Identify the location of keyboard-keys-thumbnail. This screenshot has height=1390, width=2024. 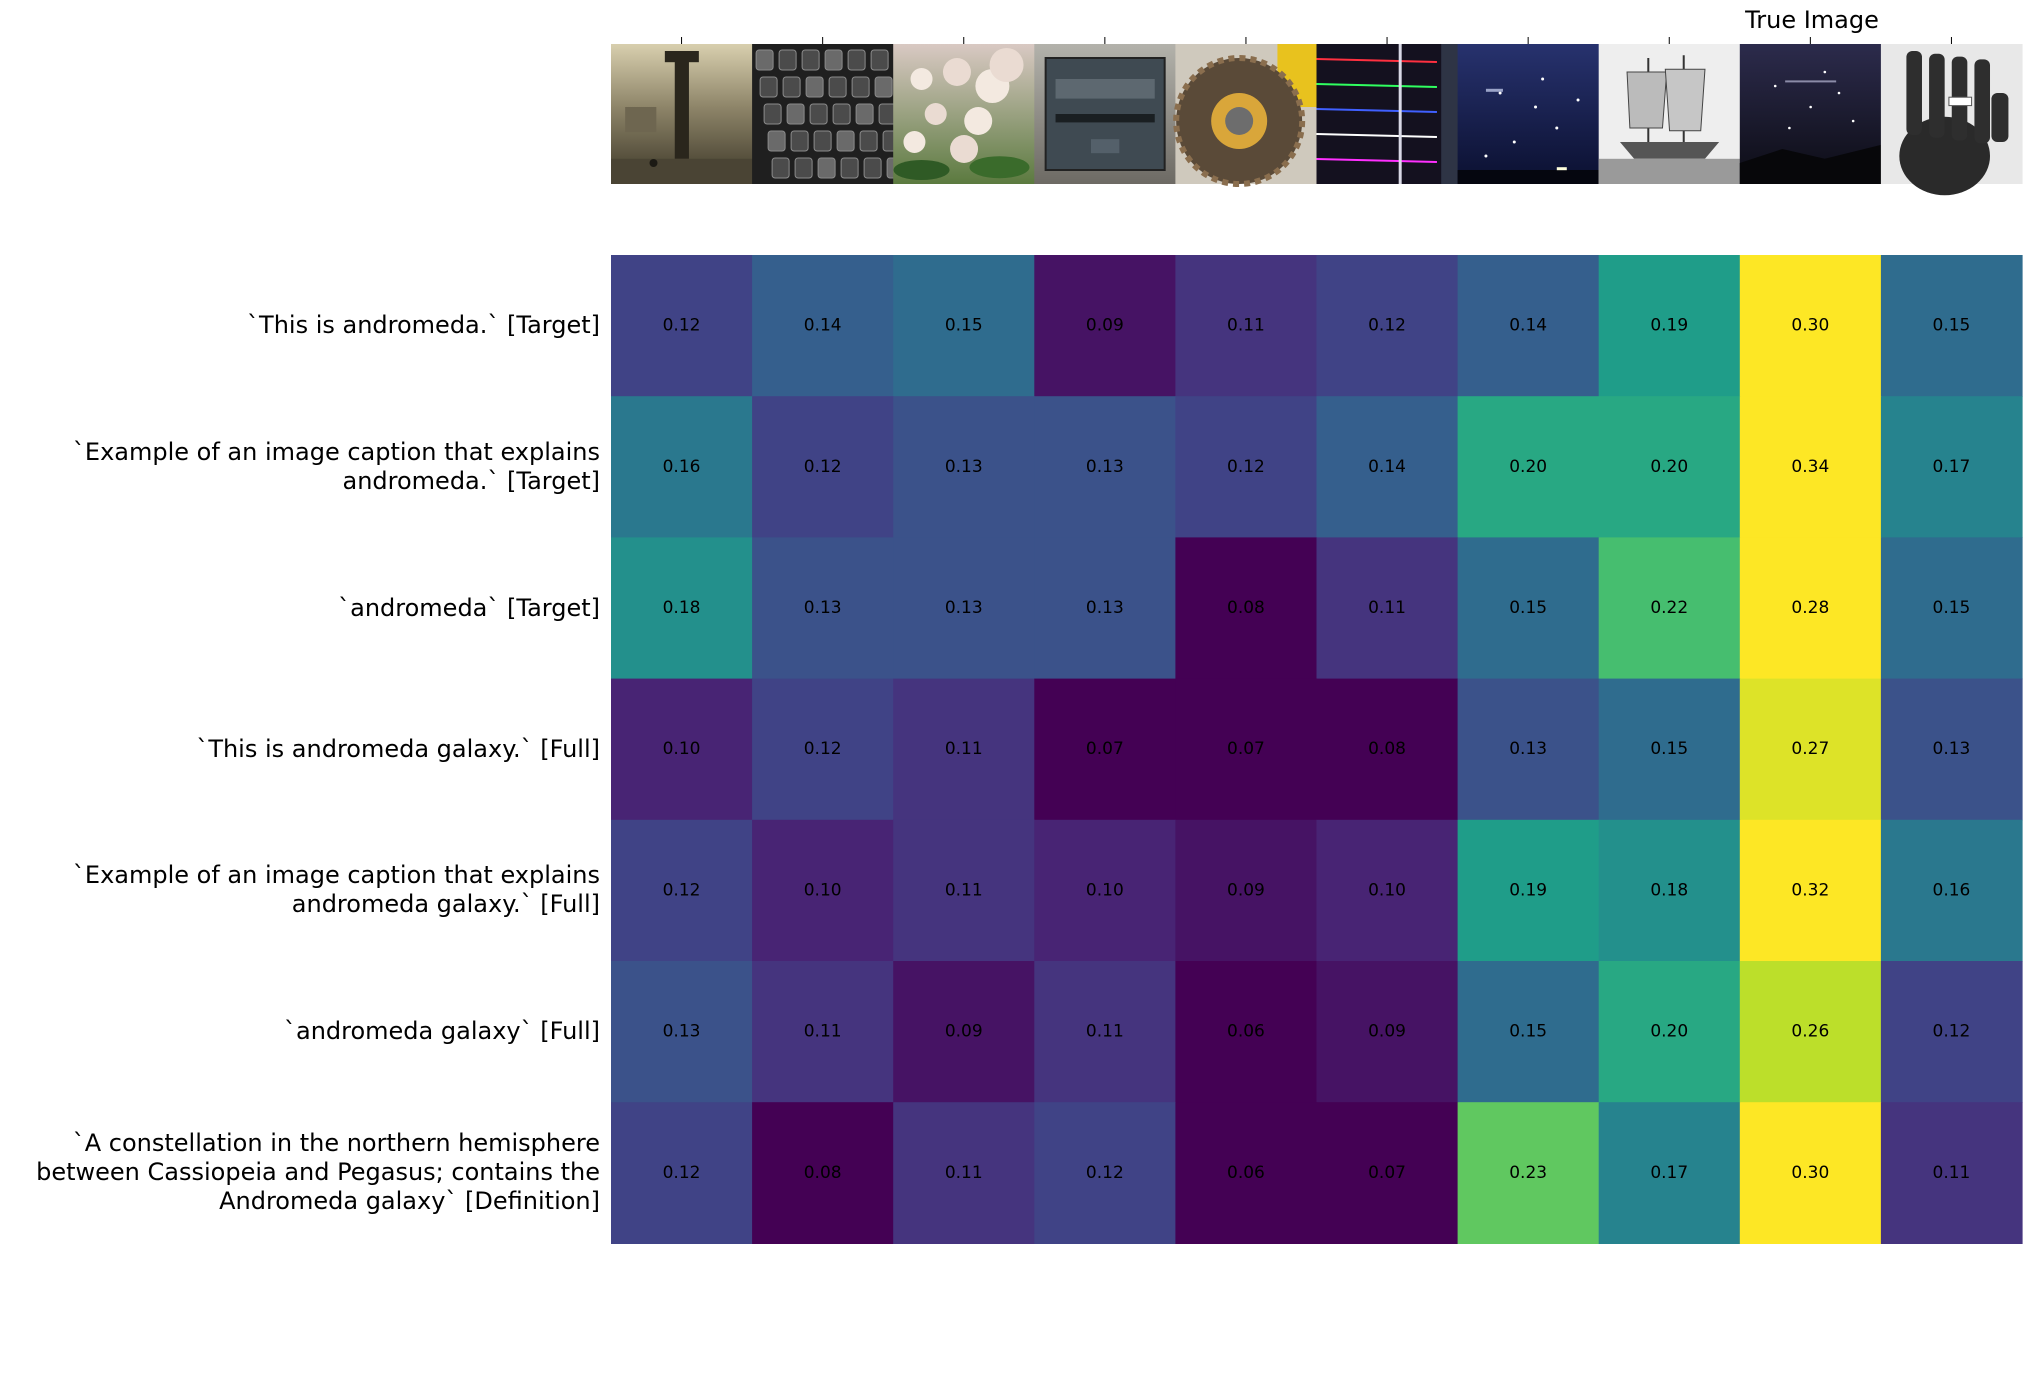
(828, 114).